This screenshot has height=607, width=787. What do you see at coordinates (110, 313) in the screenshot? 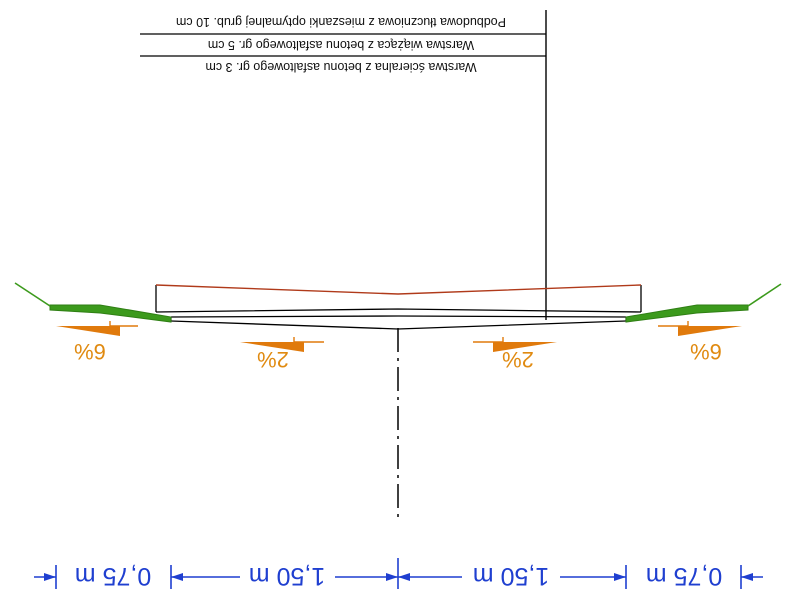
I see `grass-left` at bounding box center [110, 313].